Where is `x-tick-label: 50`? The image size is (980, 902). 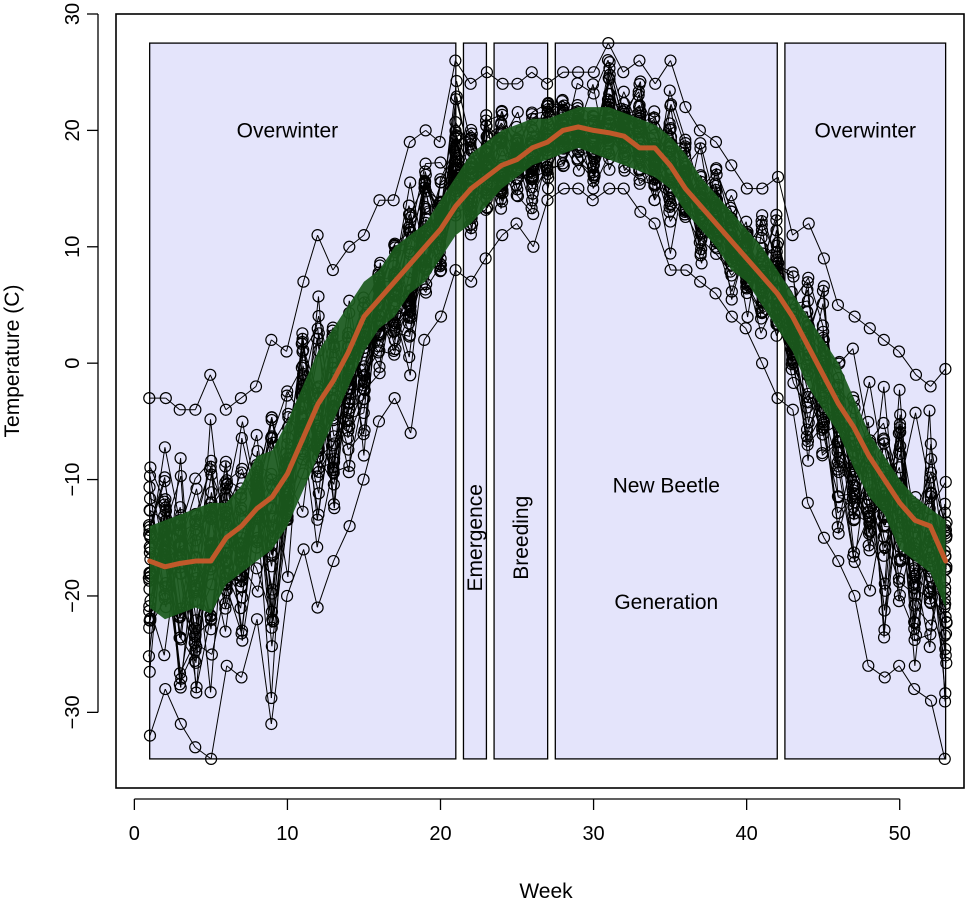 x-tick-label: 50 is located at coordinates (900, 834).